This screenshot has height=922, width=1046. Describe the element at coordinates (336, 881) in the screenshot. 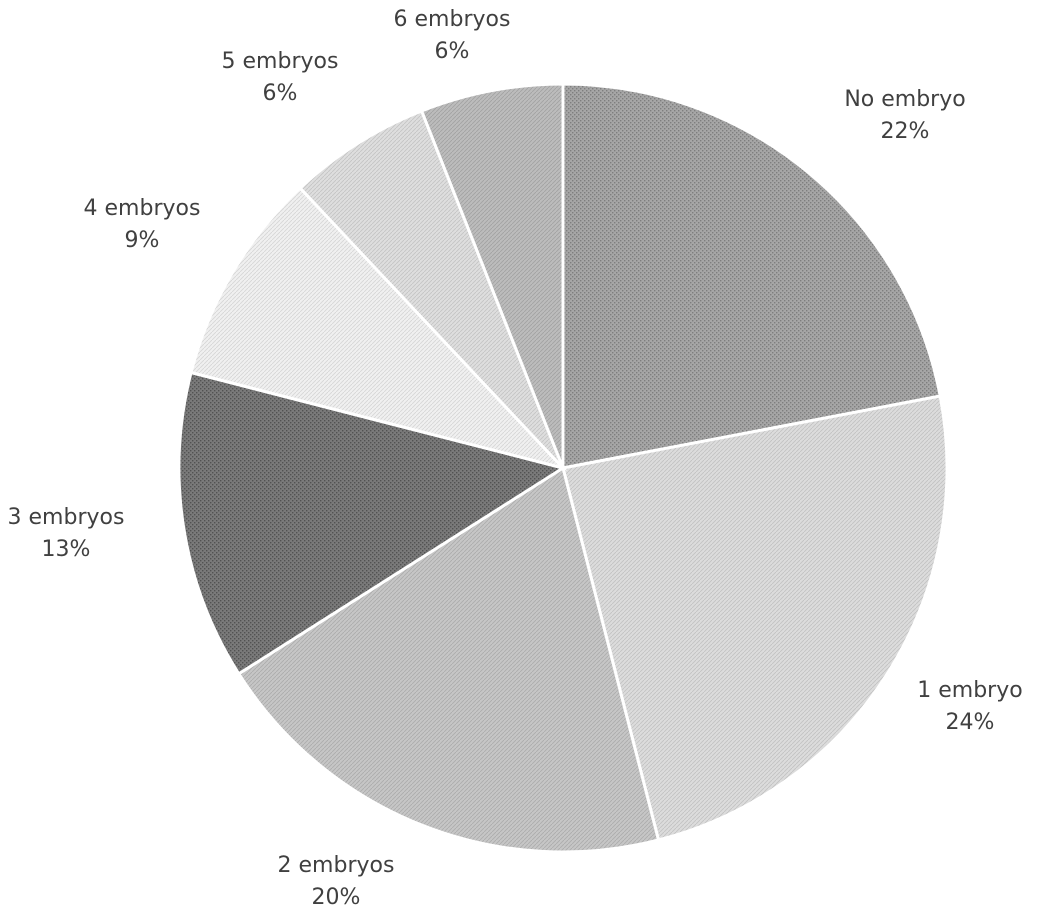

I see `slice-label-2-embryos: 2 embryos 20%` at that location.